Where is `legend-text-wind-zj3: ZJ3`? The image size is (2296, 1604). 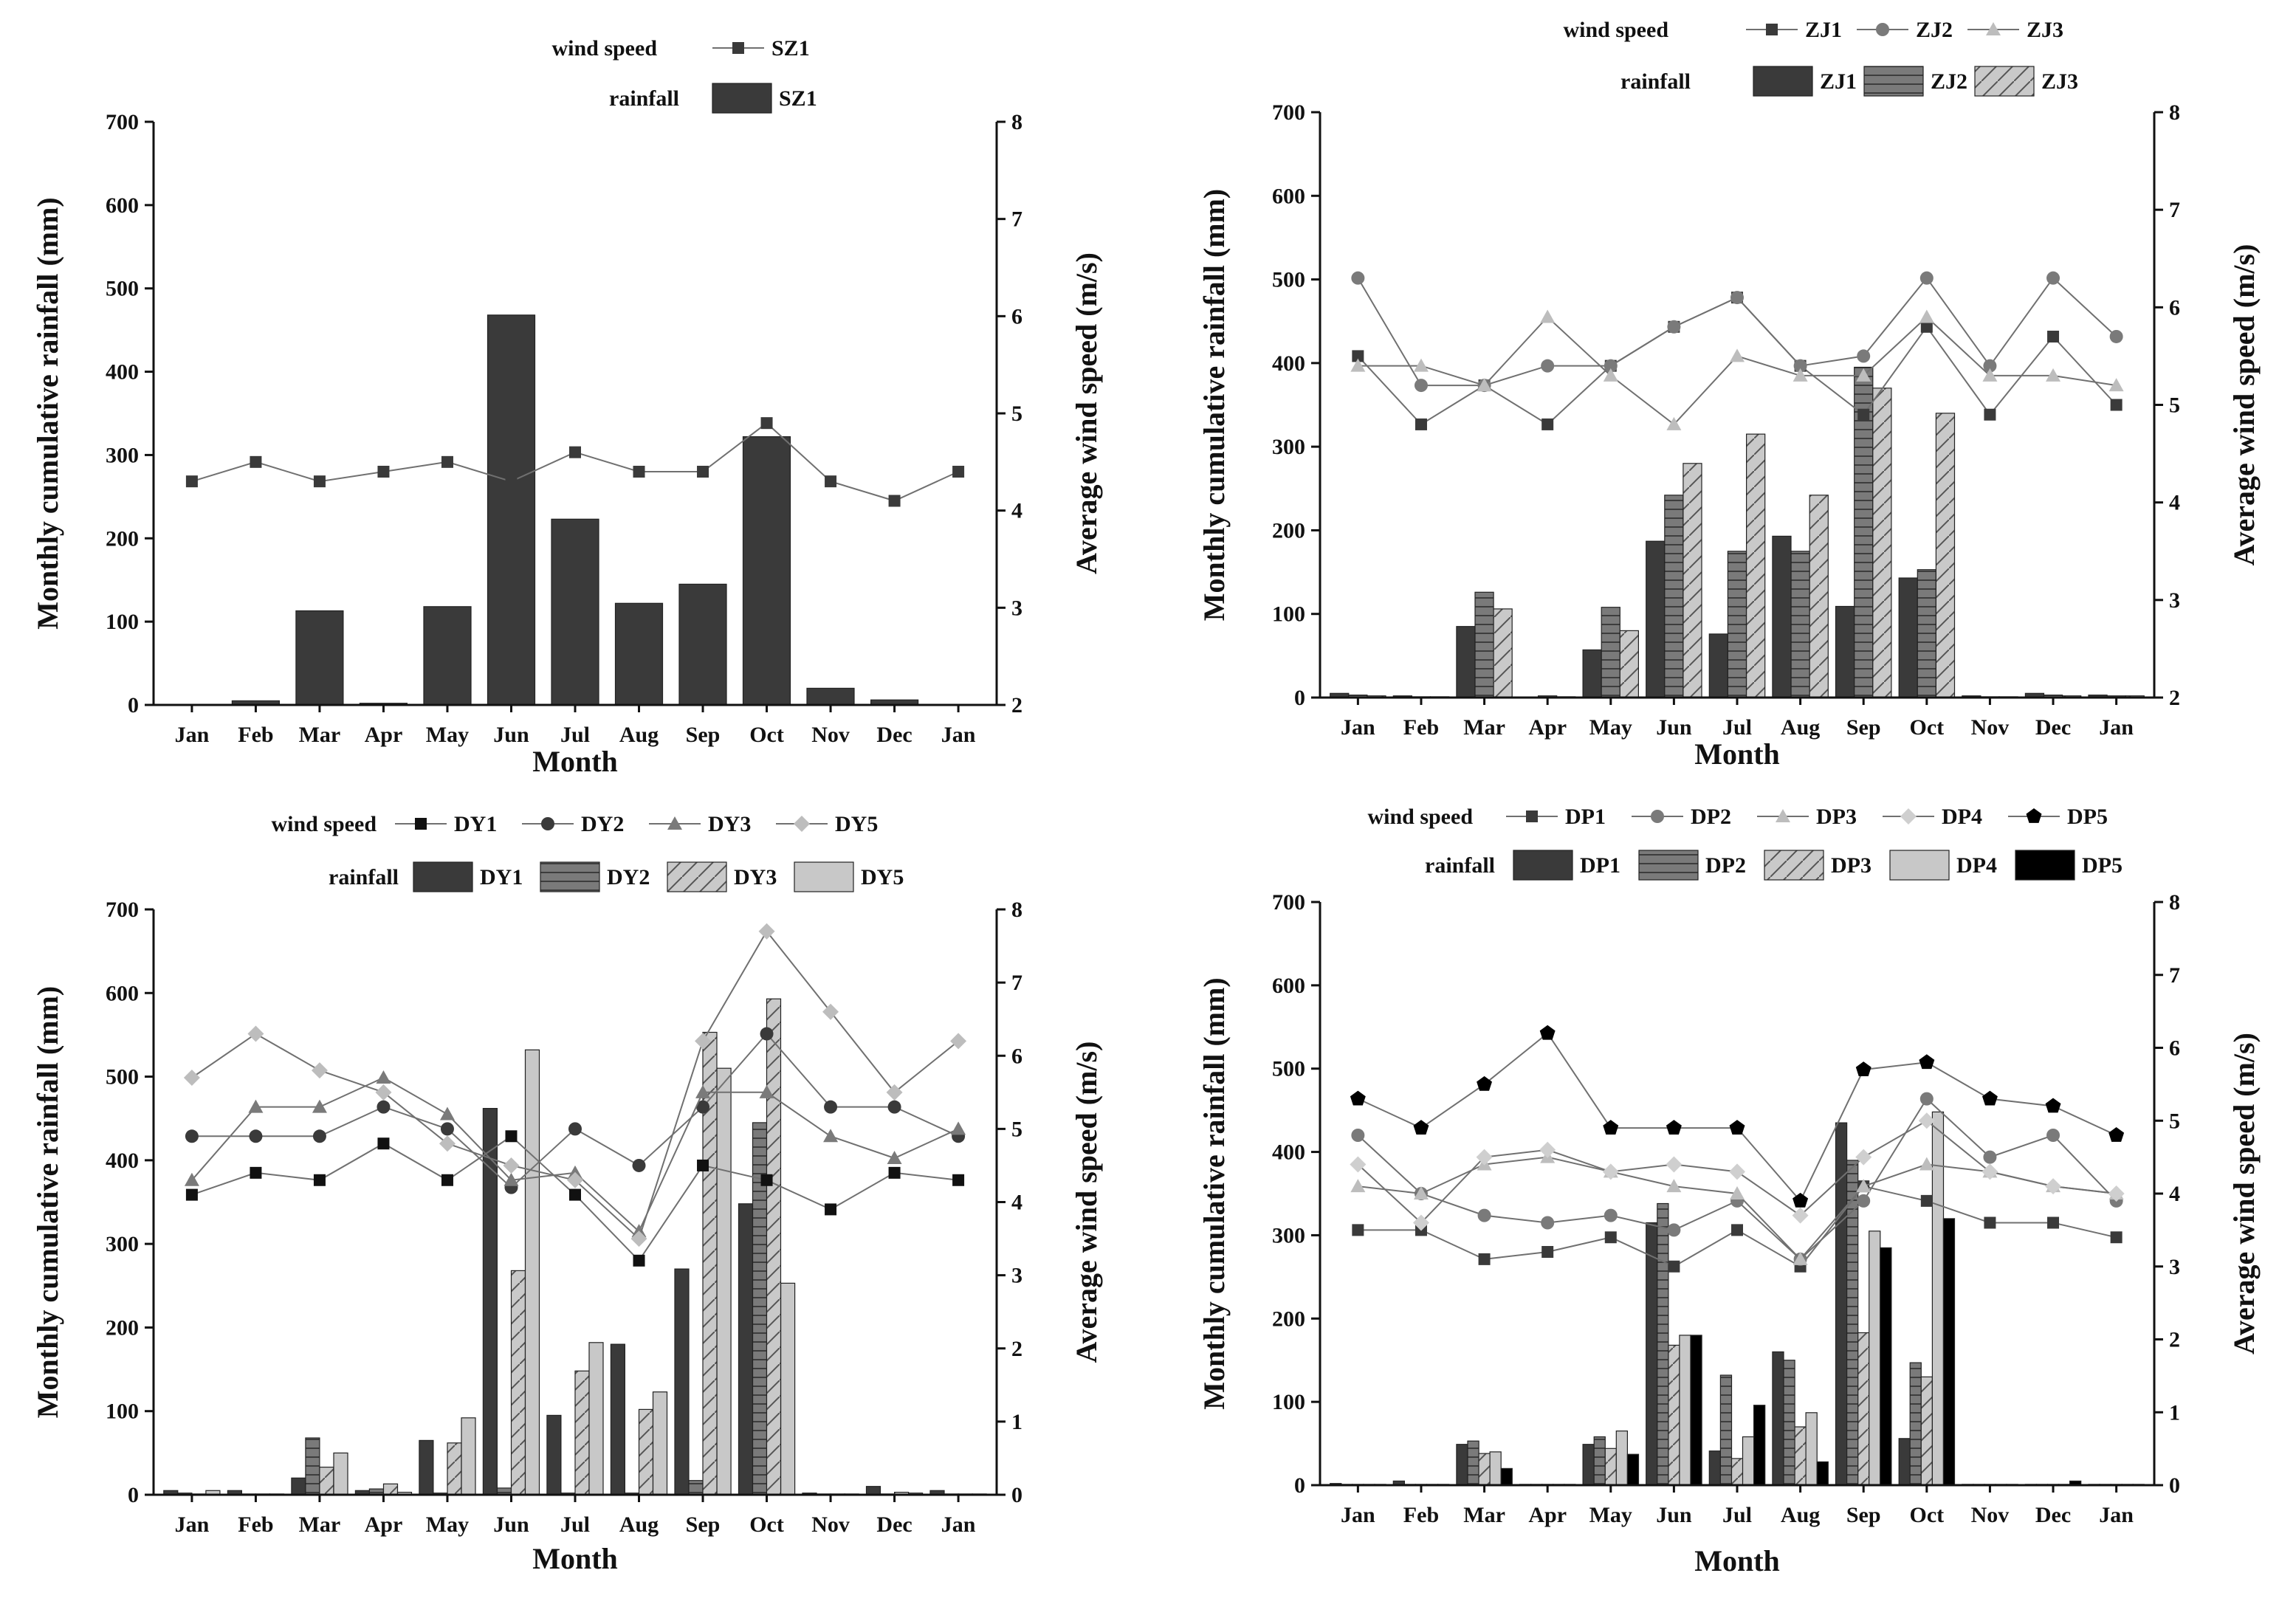
legend-text-wind-zj3: ZJ3 is located at coordinates (2045, 30).